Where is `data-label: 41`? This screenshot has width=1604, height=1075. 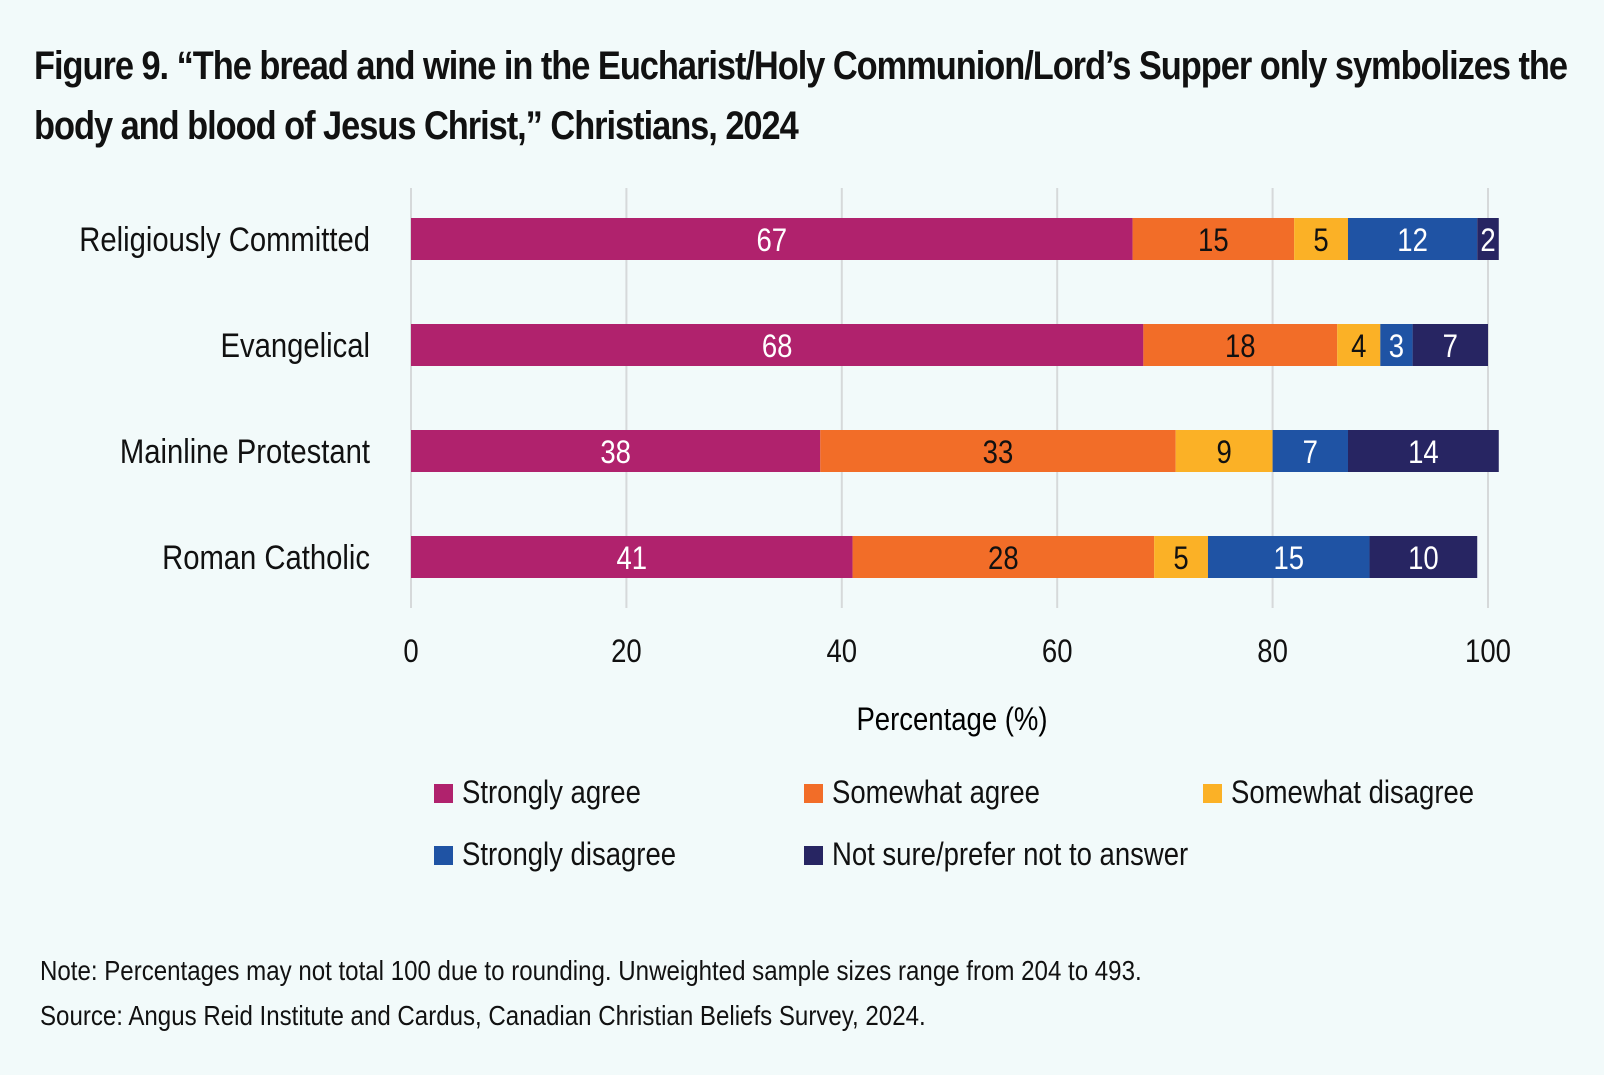
data-label: 41 is located at coordinates (631, 558).